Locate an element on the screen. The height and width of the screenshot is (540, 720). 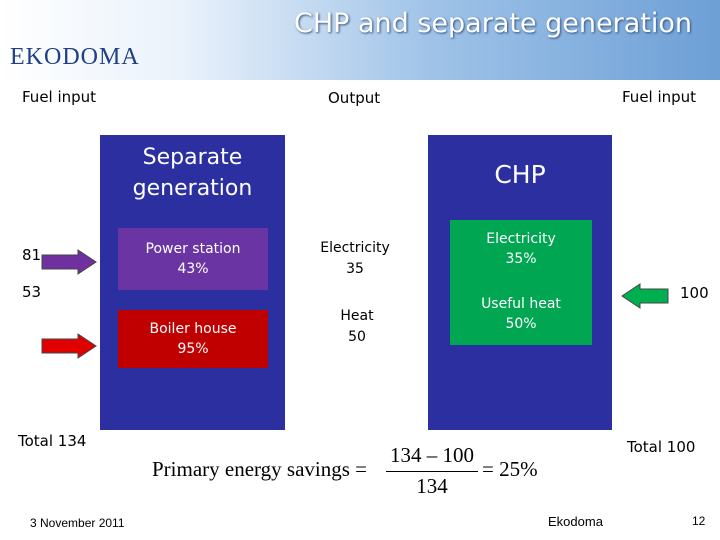
column-label: Output is located at coordinates (354, 98).